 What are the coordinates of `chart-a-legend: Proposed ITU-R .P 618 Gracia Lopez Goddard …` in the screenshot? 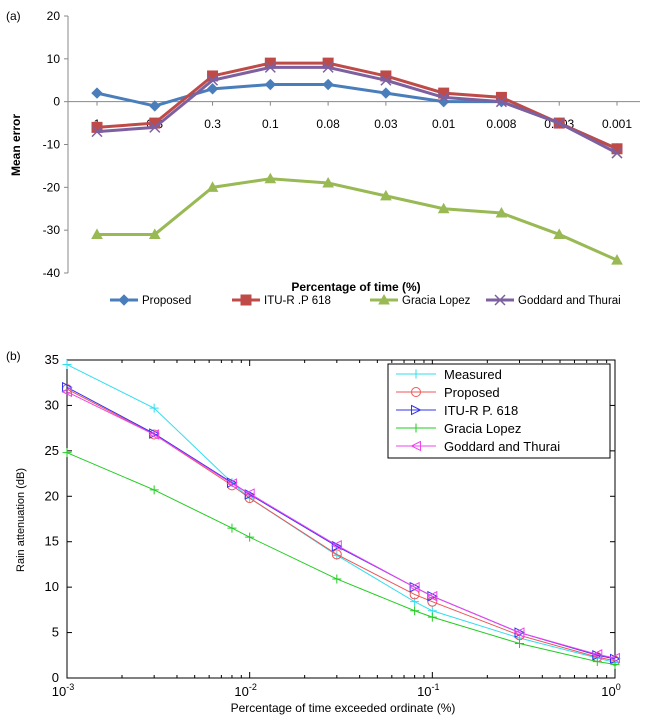 It's located at (365, 300).